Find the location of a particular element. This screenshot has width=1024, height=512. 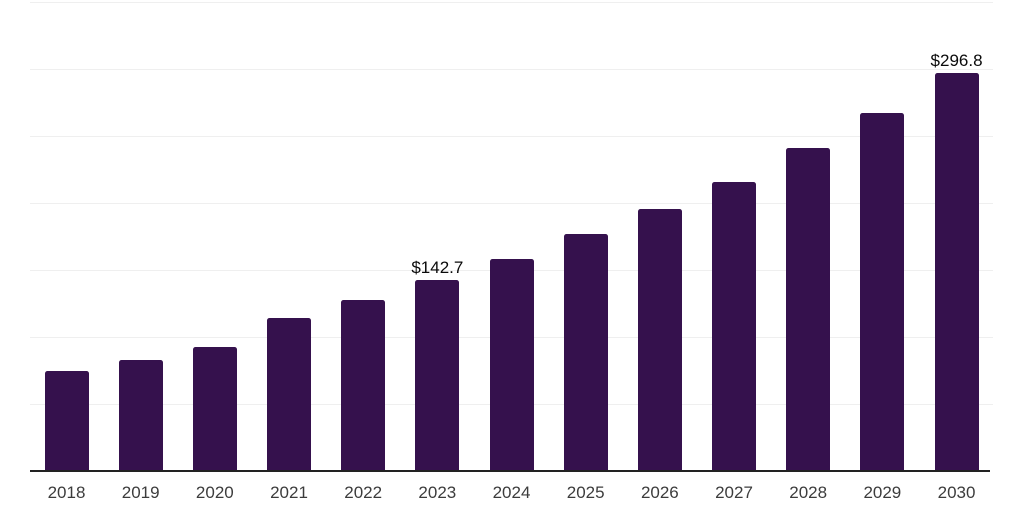

x-tick-2022: 2022 is located at coordinates (363, 492).